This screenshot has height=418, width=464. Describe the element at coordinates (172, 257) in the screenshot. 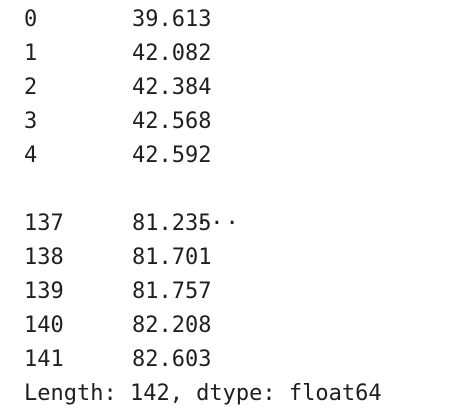

I see `row-value: 81.701` at that location.